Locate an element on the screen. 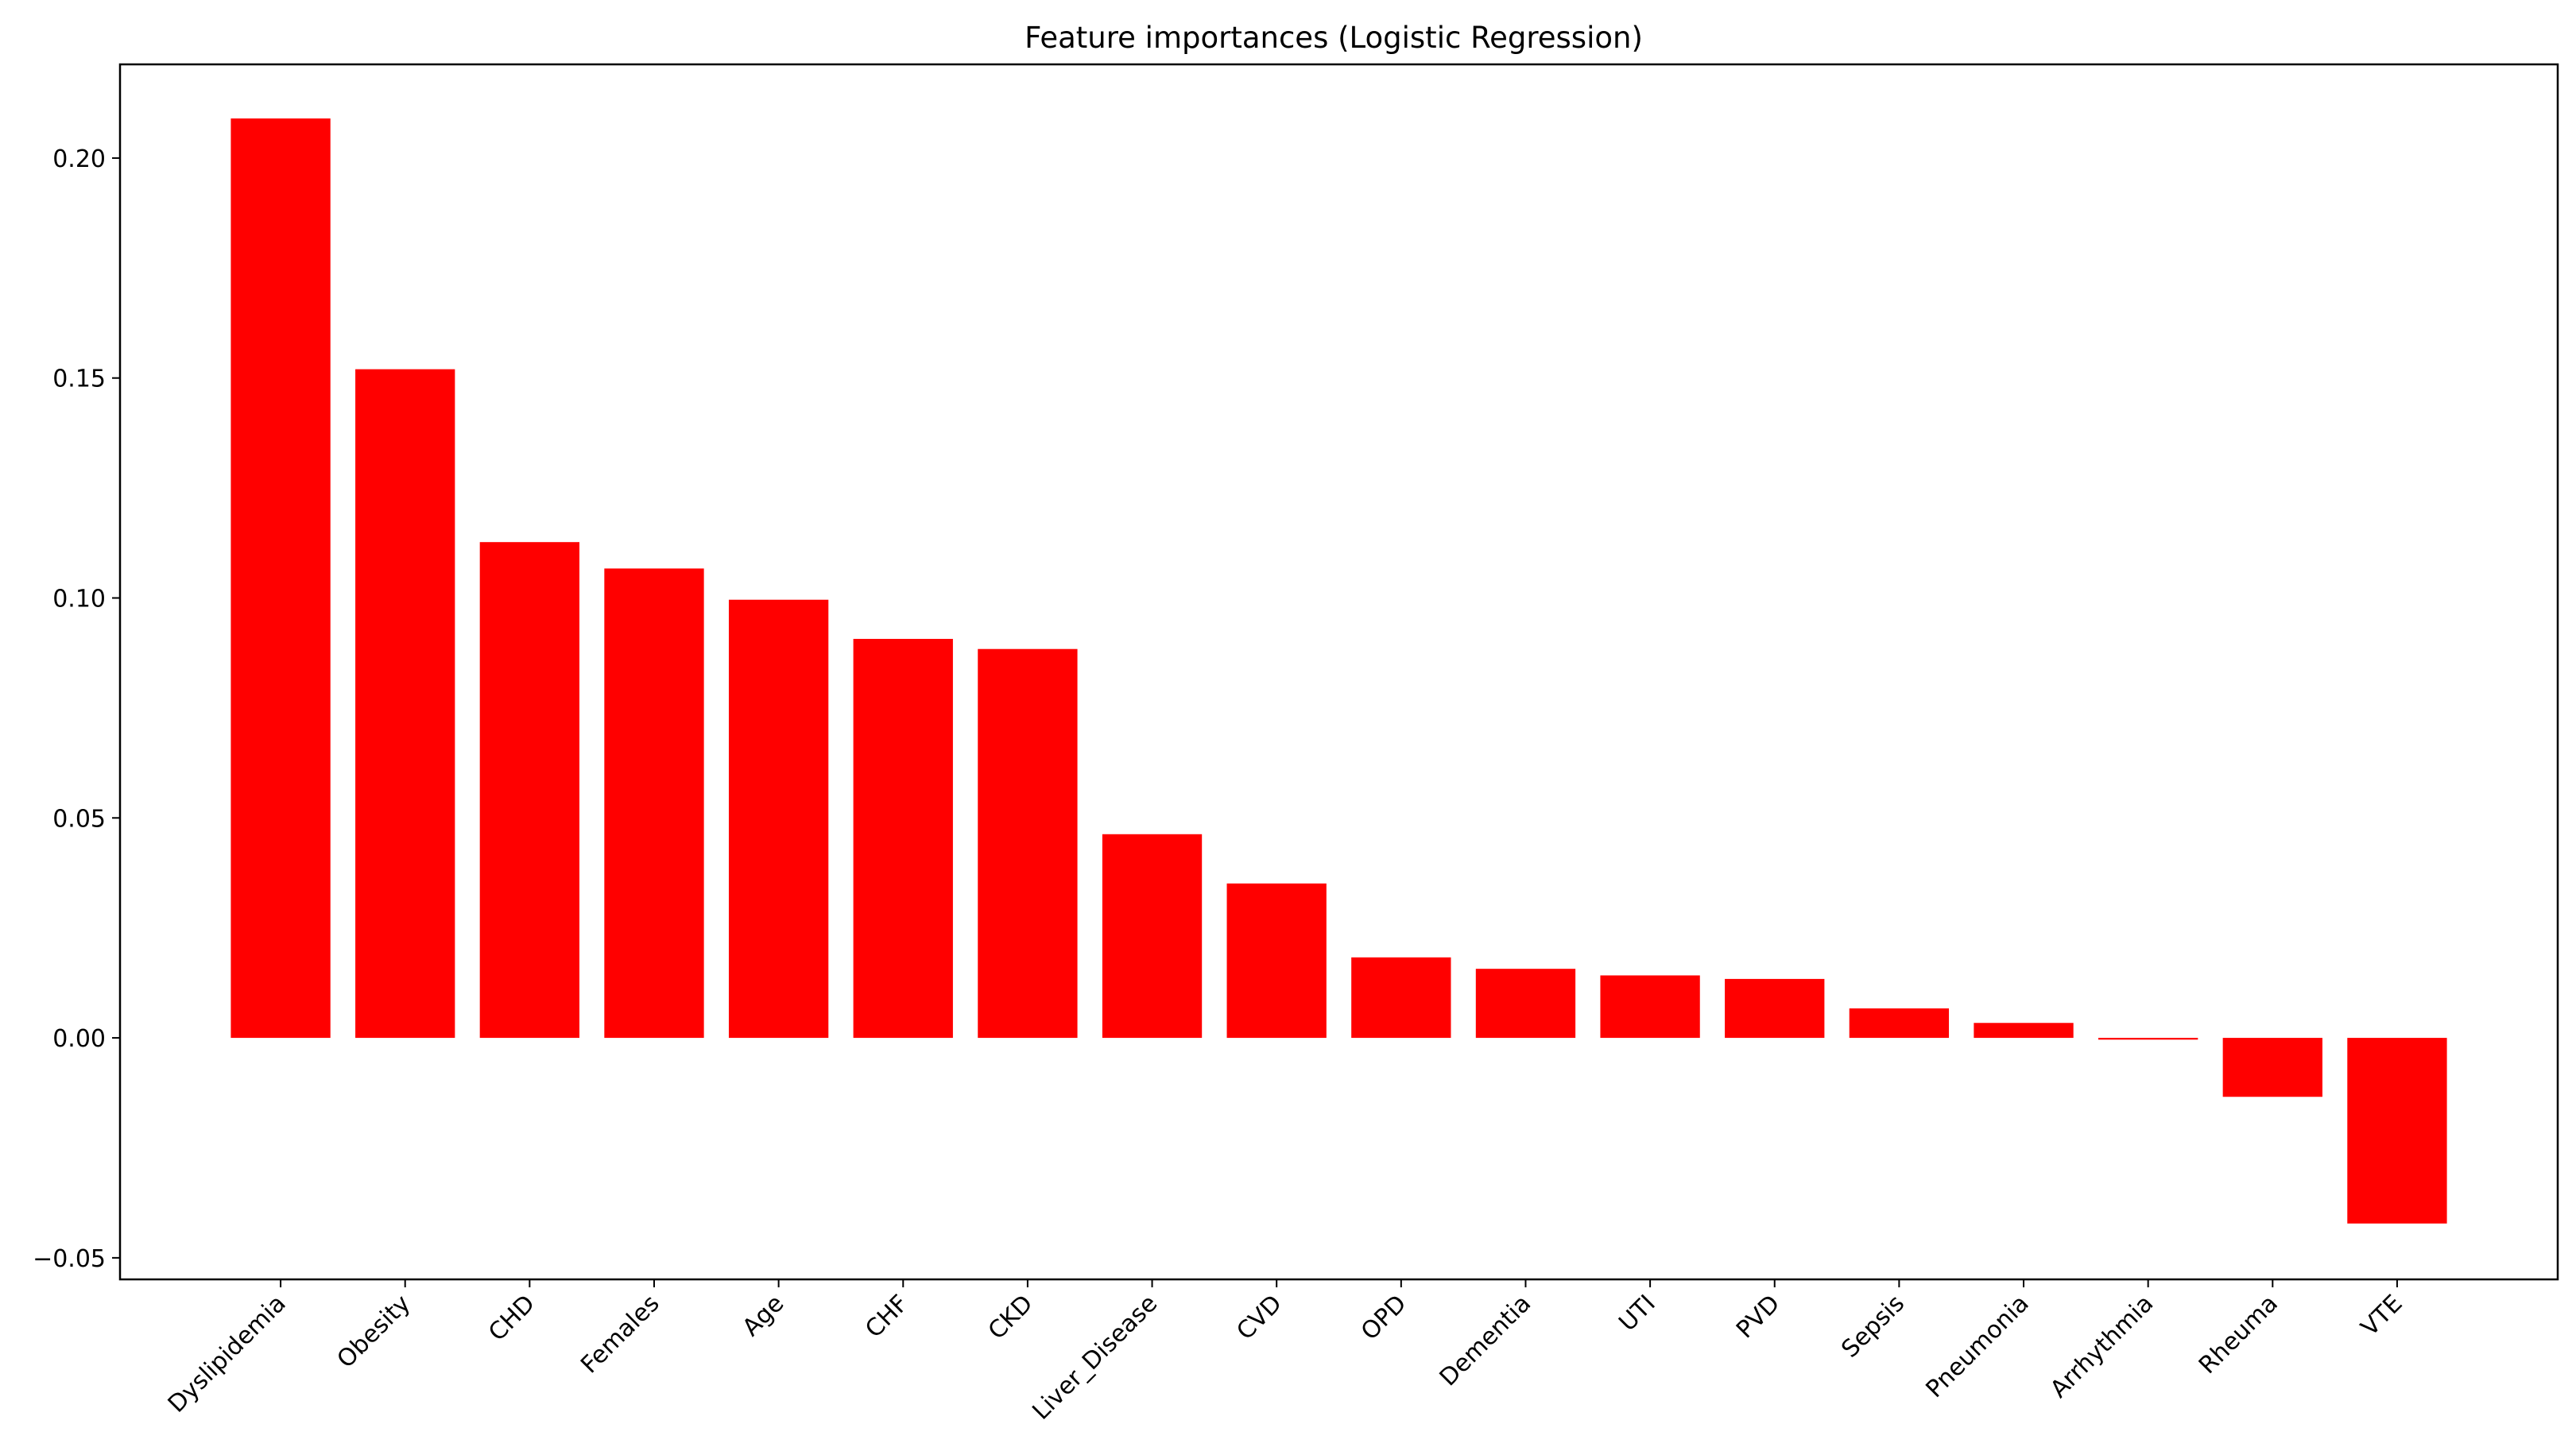 This screenshot has height=1455, width=2576. bar-uti is located at coordinates (1650, 1007).